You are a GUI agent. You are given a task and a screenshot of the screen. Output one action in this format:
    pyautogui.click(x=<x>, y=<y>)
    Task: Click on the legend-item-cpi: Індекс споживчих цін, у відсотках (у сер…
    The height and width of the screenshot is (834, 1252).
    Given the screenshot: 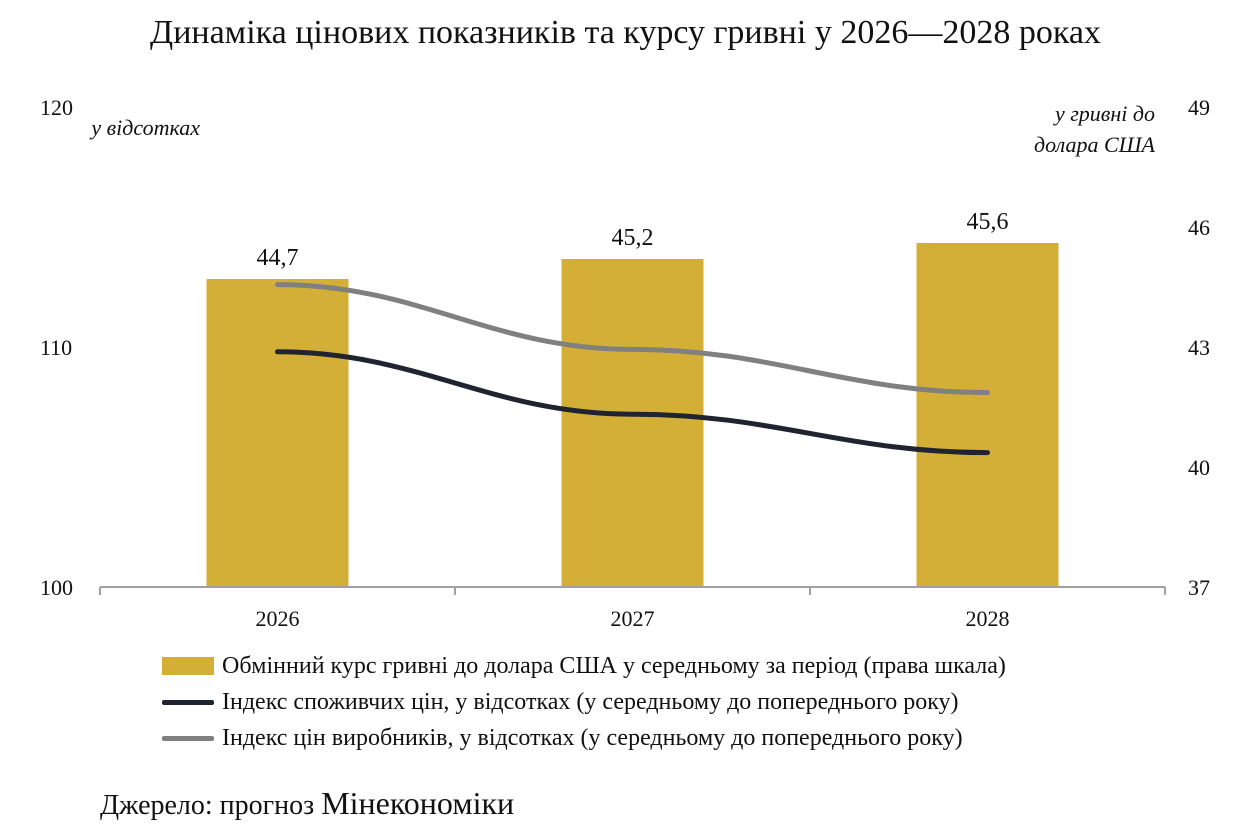 What is the action you would take?
    pyautogui.click(x=584, y=702)
    